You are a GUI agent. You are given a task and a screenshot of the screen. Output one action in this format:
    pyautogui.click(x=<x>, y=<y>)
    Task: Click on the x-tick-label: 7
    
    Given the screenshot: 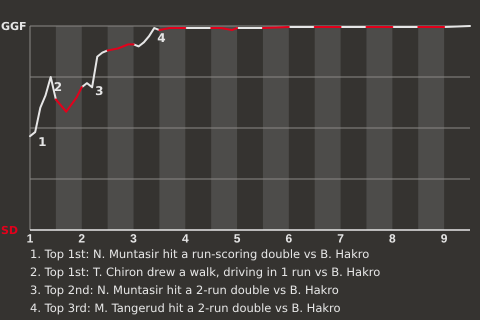 What is the action you would take?
    pyautogui.click(x=340, y=239)
    